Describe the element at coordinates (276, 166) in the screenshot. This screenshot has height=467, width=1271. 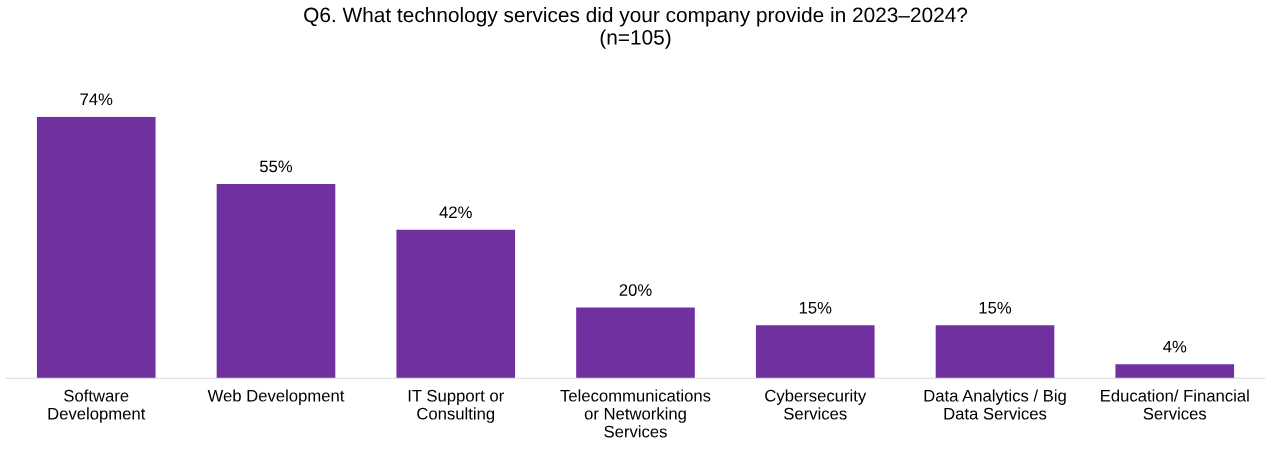
I see `data-label: 55%` at that location.